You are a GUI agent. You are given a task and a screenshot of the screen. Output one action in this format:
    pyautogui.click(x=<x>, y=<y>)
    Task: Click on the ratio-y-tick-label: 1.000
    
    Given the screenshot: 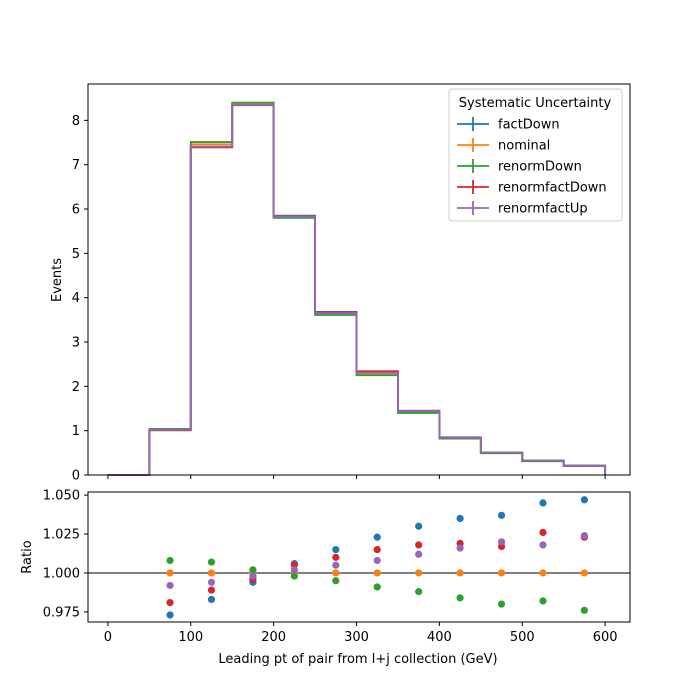 What is the action you would take?
    pyautogui.click(x=61, y=573)
    